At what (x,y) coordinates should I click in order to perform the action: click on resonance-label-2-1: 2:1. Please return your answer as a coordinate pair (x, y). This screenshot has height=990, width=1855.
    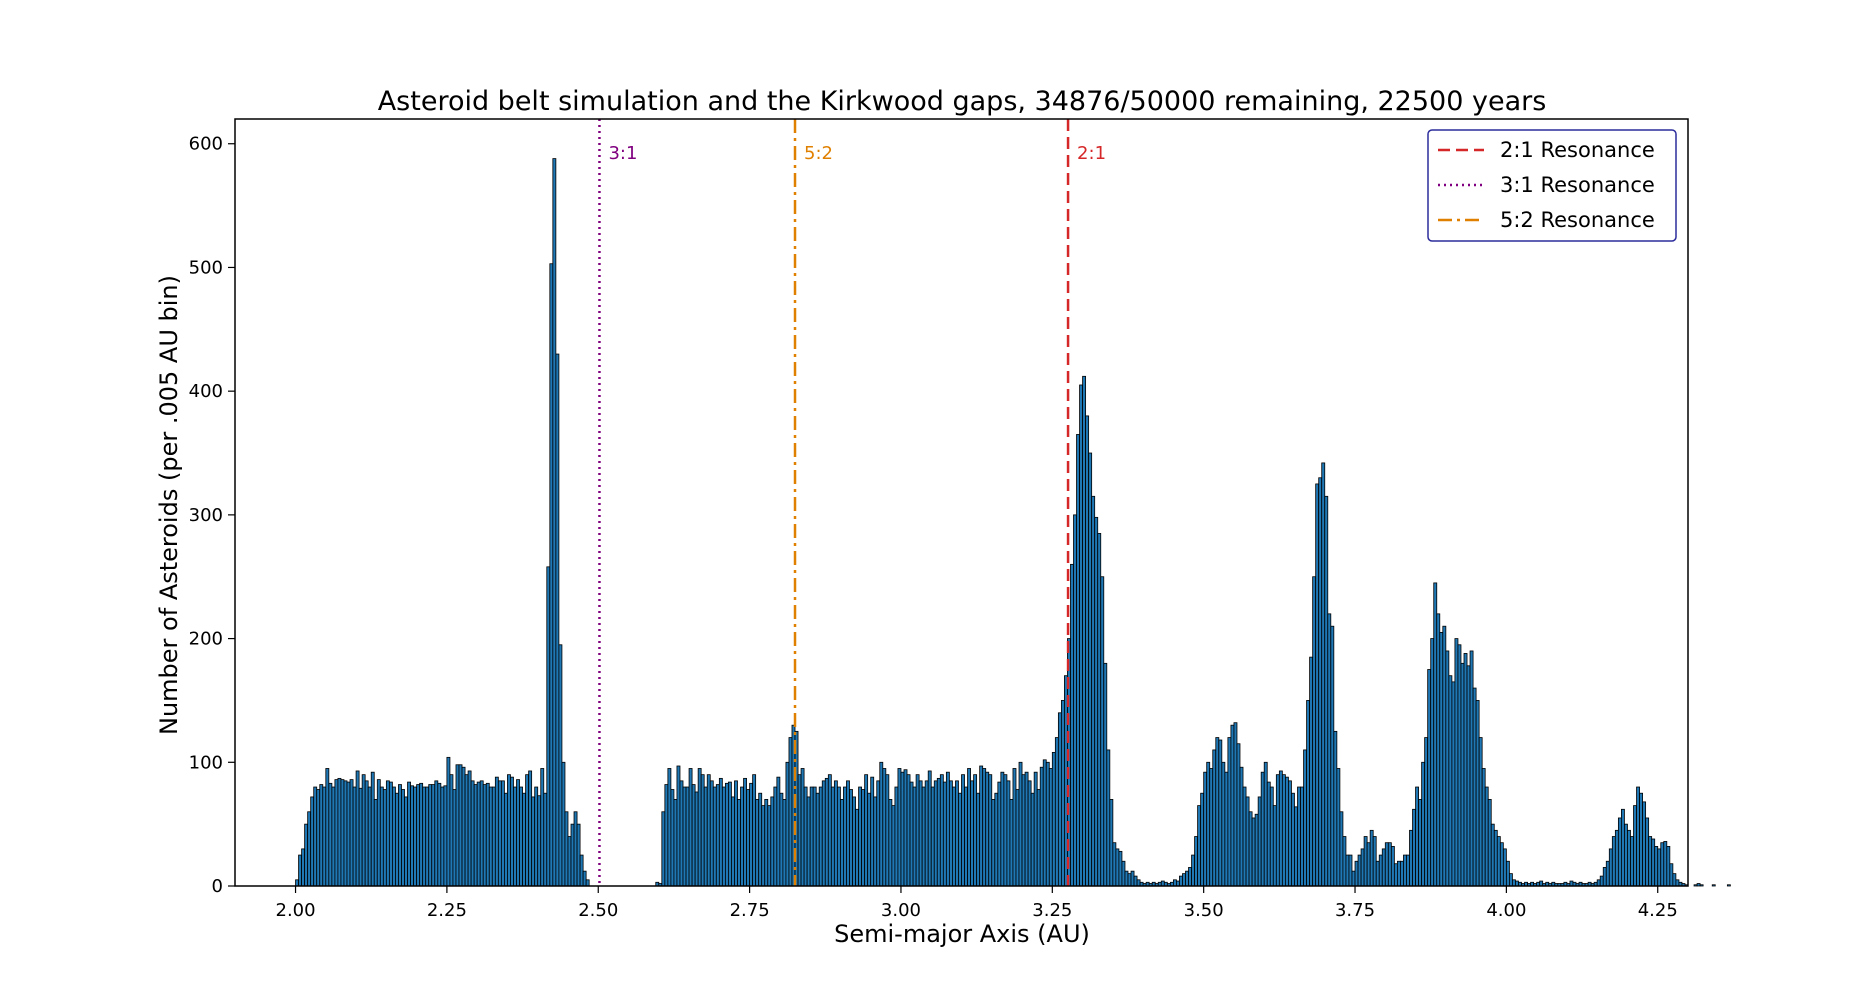
    Looking at the image, I should click on (1091, 153).